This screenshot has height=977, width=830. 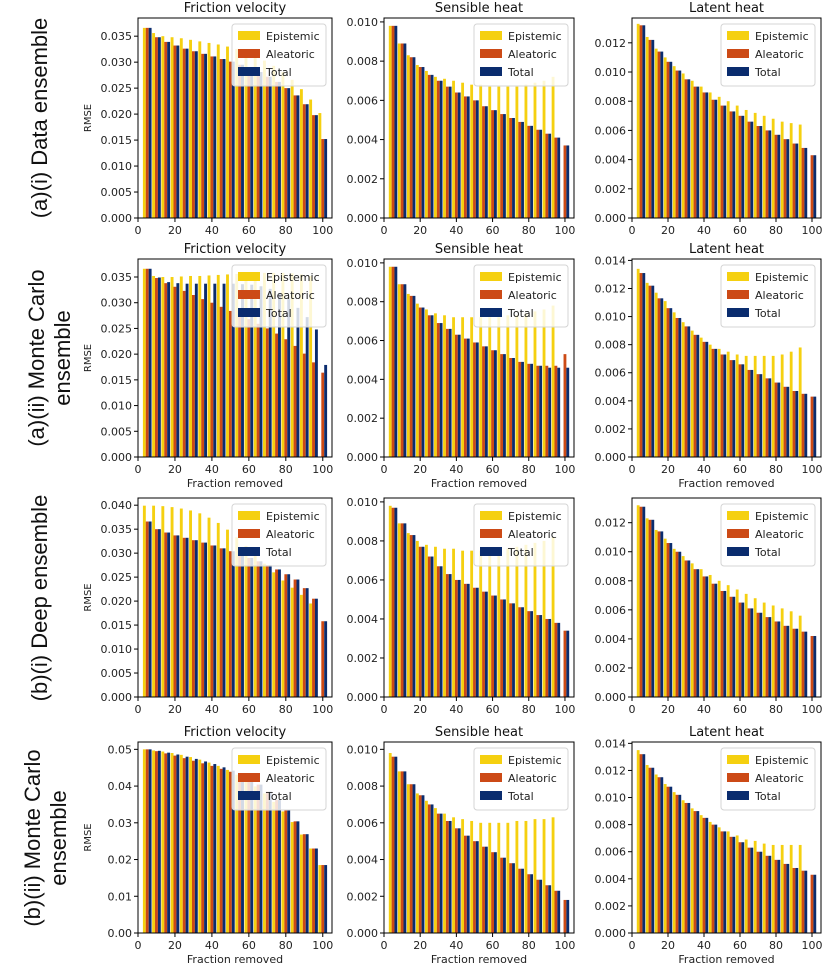 What do you see at coordinates (611, 401) in the screenshot?
I see `chart-6-ytick-label: 0.004` at bounding box center [611, 401].